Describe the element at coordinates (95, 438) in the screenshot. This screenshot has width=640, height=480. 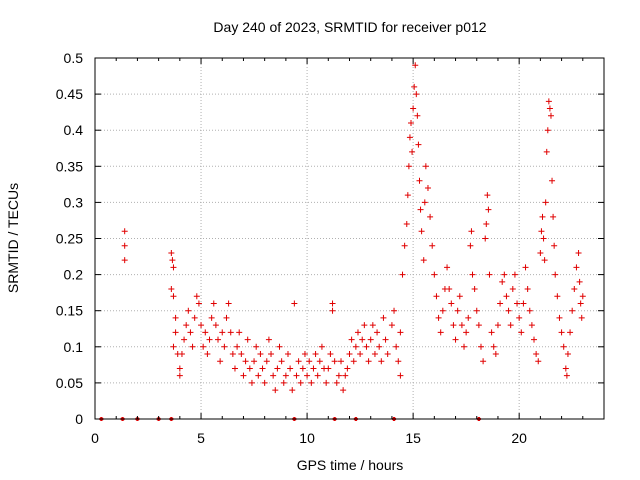
I see `x-tick-label: 0` at that location.